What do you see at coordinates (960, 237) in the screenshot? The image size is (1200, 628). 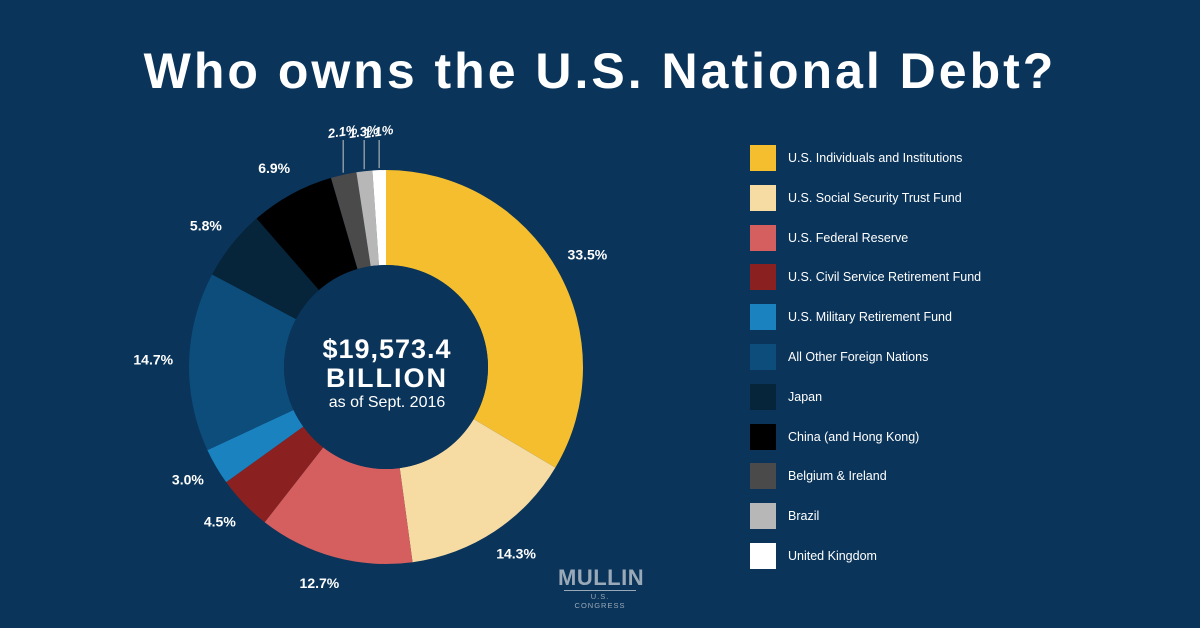 I see `legend-item: U.S. Federal Reserve` at bounding box center [960, 237].